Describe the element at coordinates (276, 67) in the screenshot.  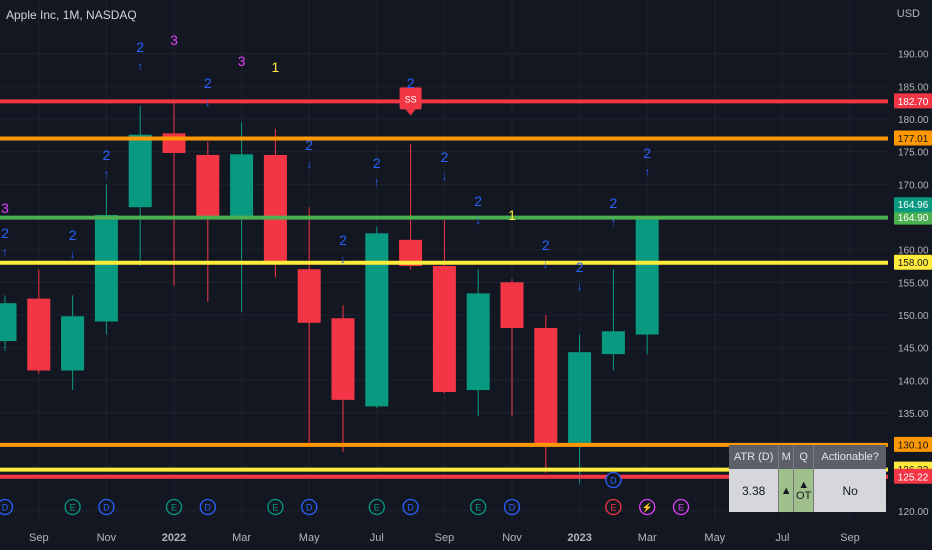
I see `signal-count-label: 1` at that location.